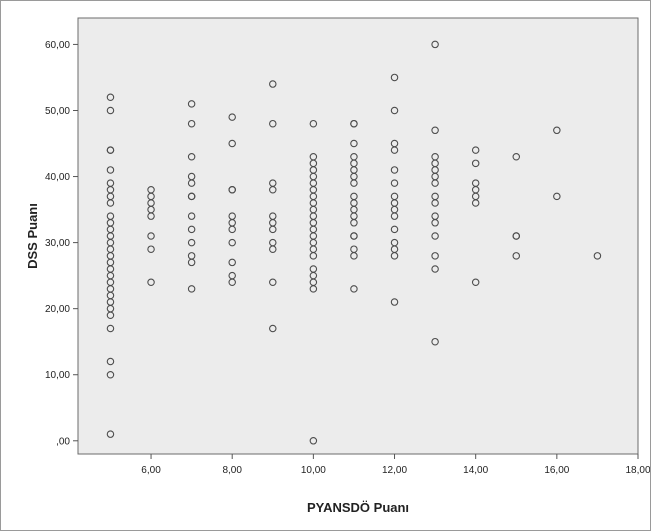  What do you see at coordinates (232, 470) in the screenshot?
I see `x-tick-label: 8,00` at bounding box center [232, 470].